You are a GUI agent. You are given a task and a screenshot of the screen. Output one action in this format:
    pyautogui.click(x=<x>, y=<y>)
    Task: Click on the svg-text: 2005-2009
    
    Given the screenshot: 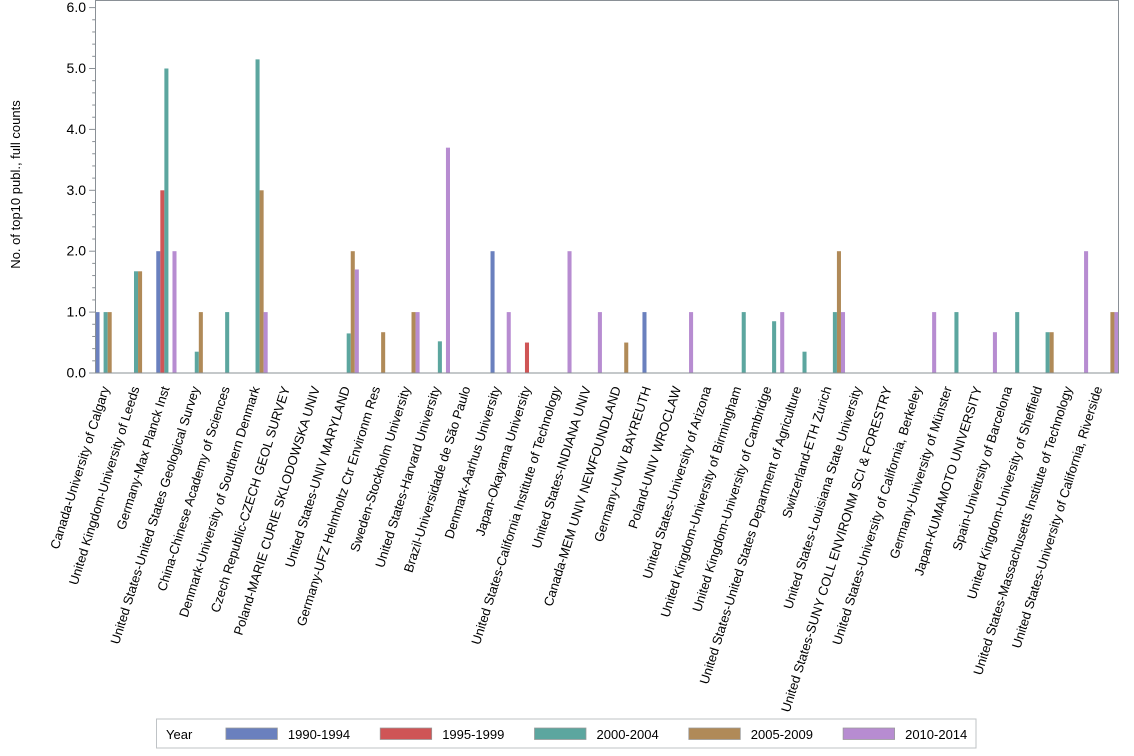 What is the action you would take?
    pyautogui.click(x=782, y=734)
    